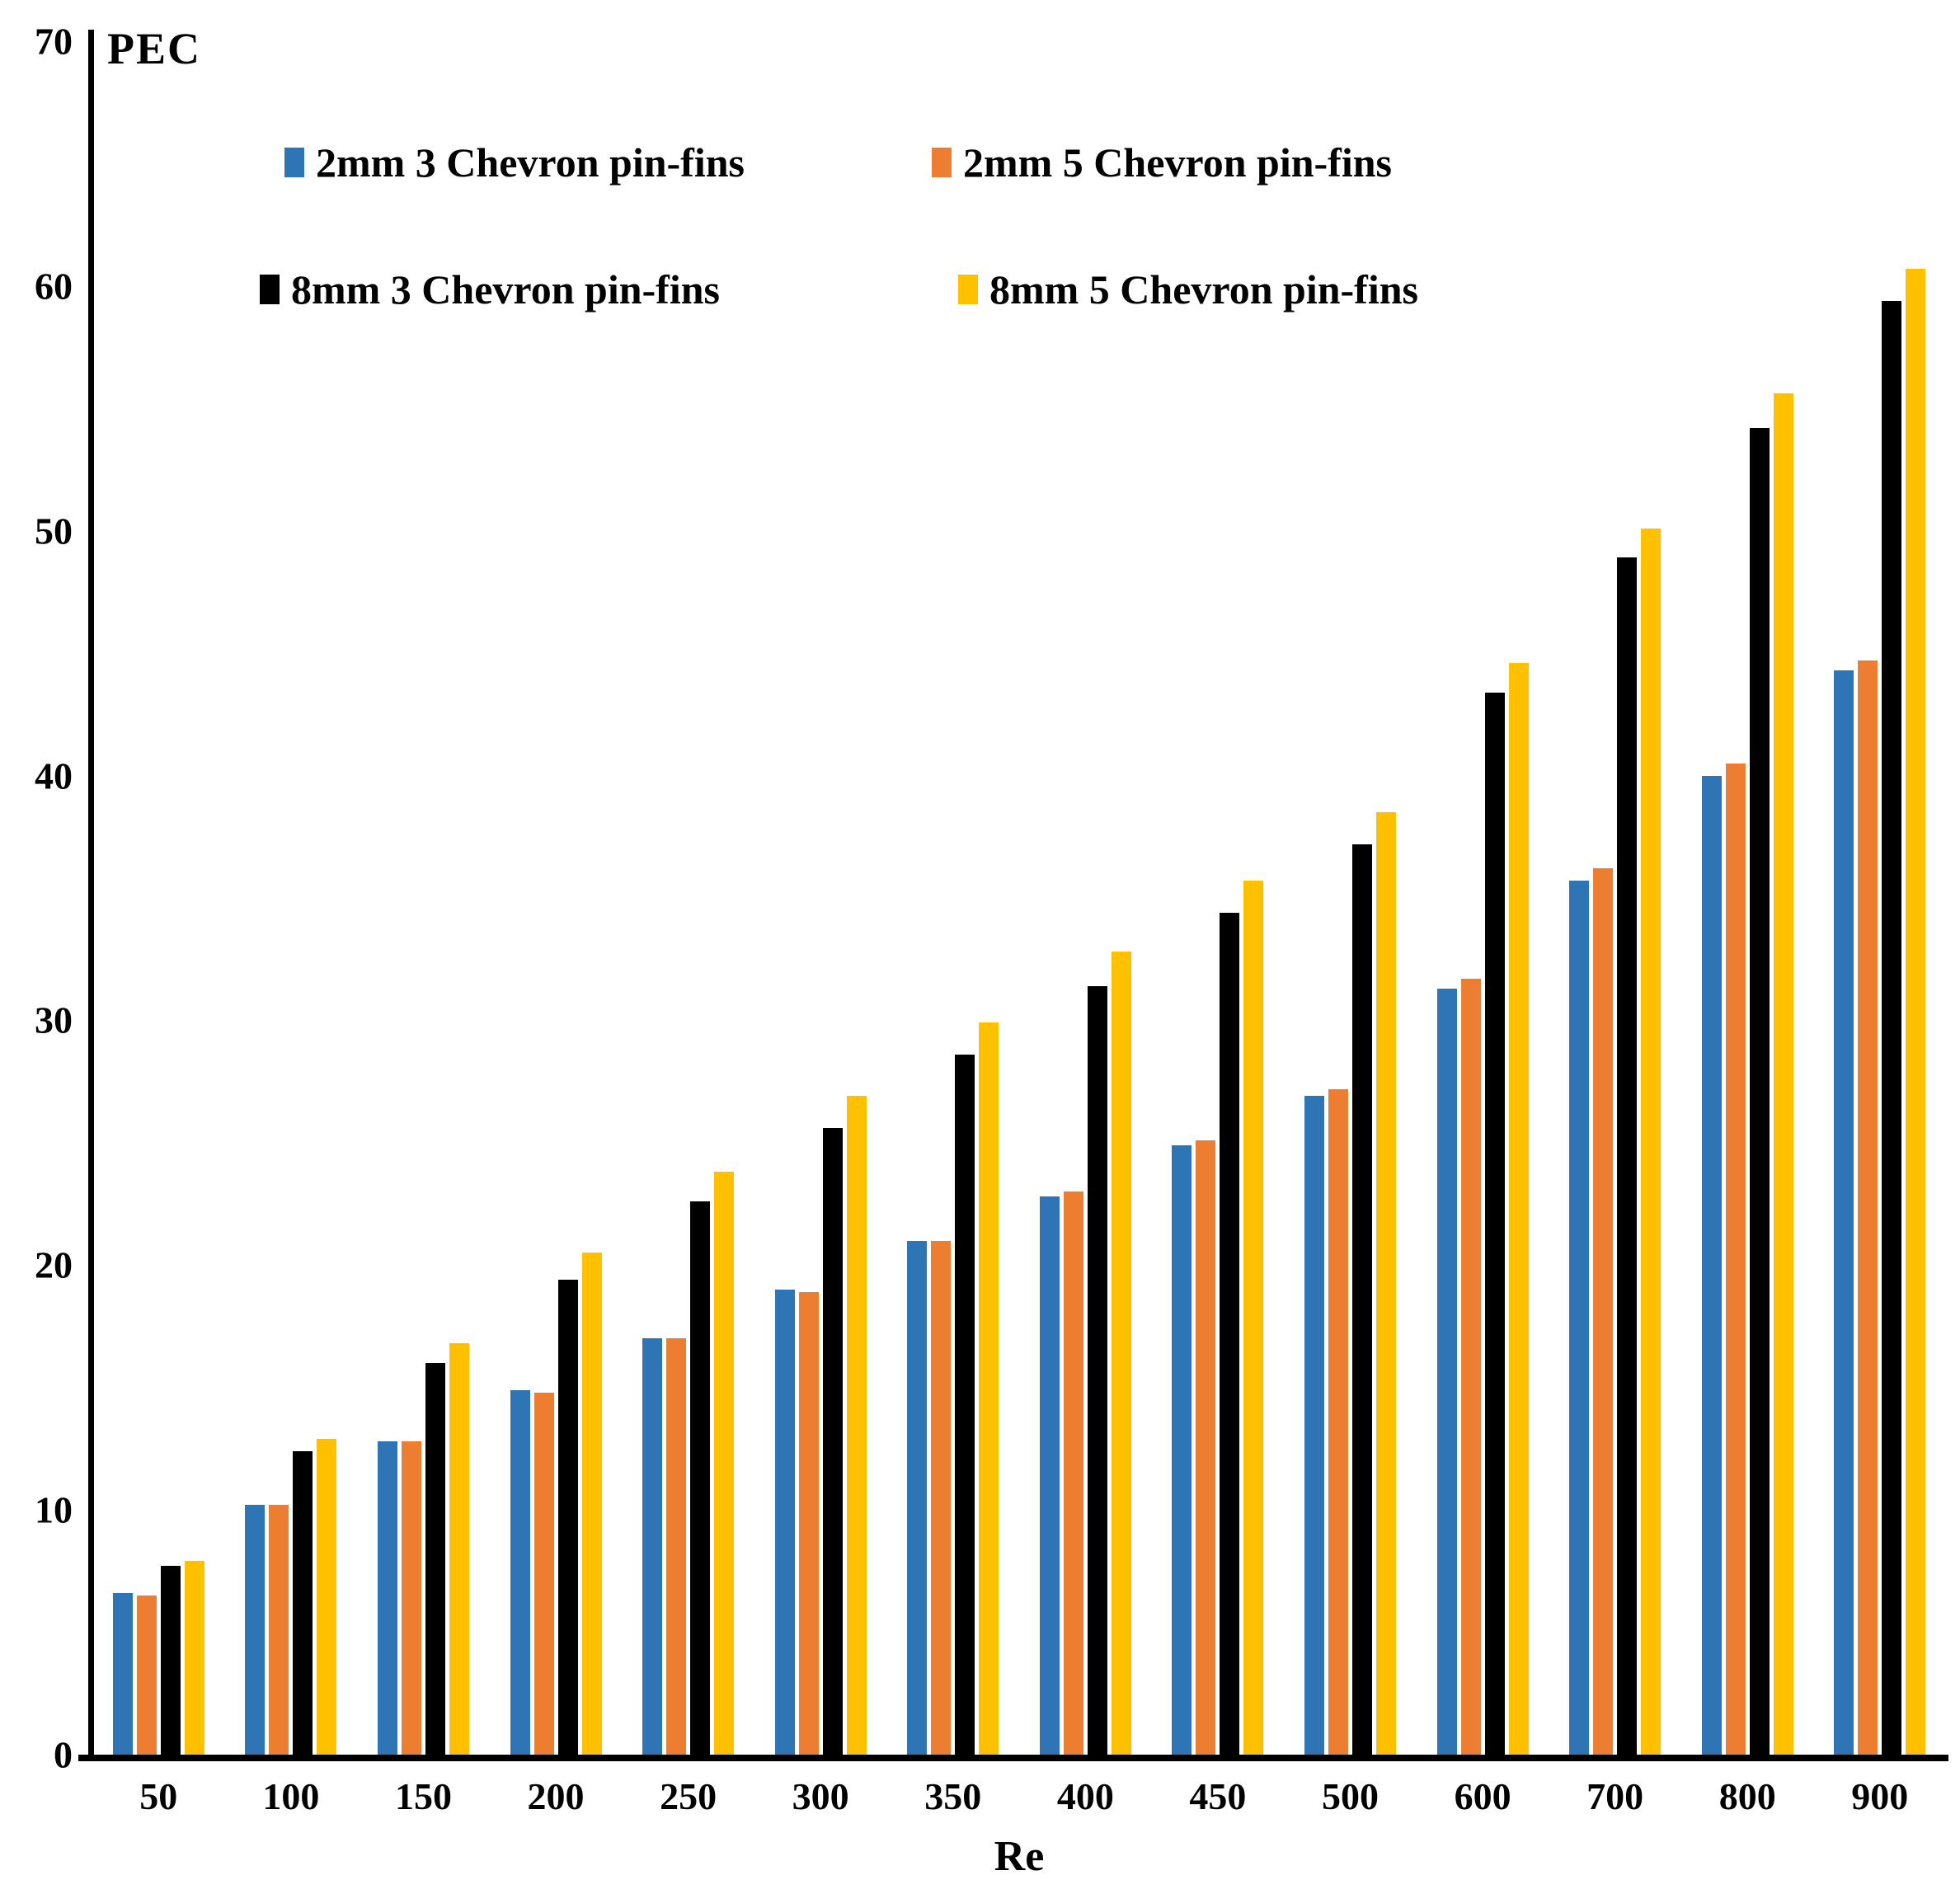  I want to click on y-tick-label: 10, so click(54, 1510).